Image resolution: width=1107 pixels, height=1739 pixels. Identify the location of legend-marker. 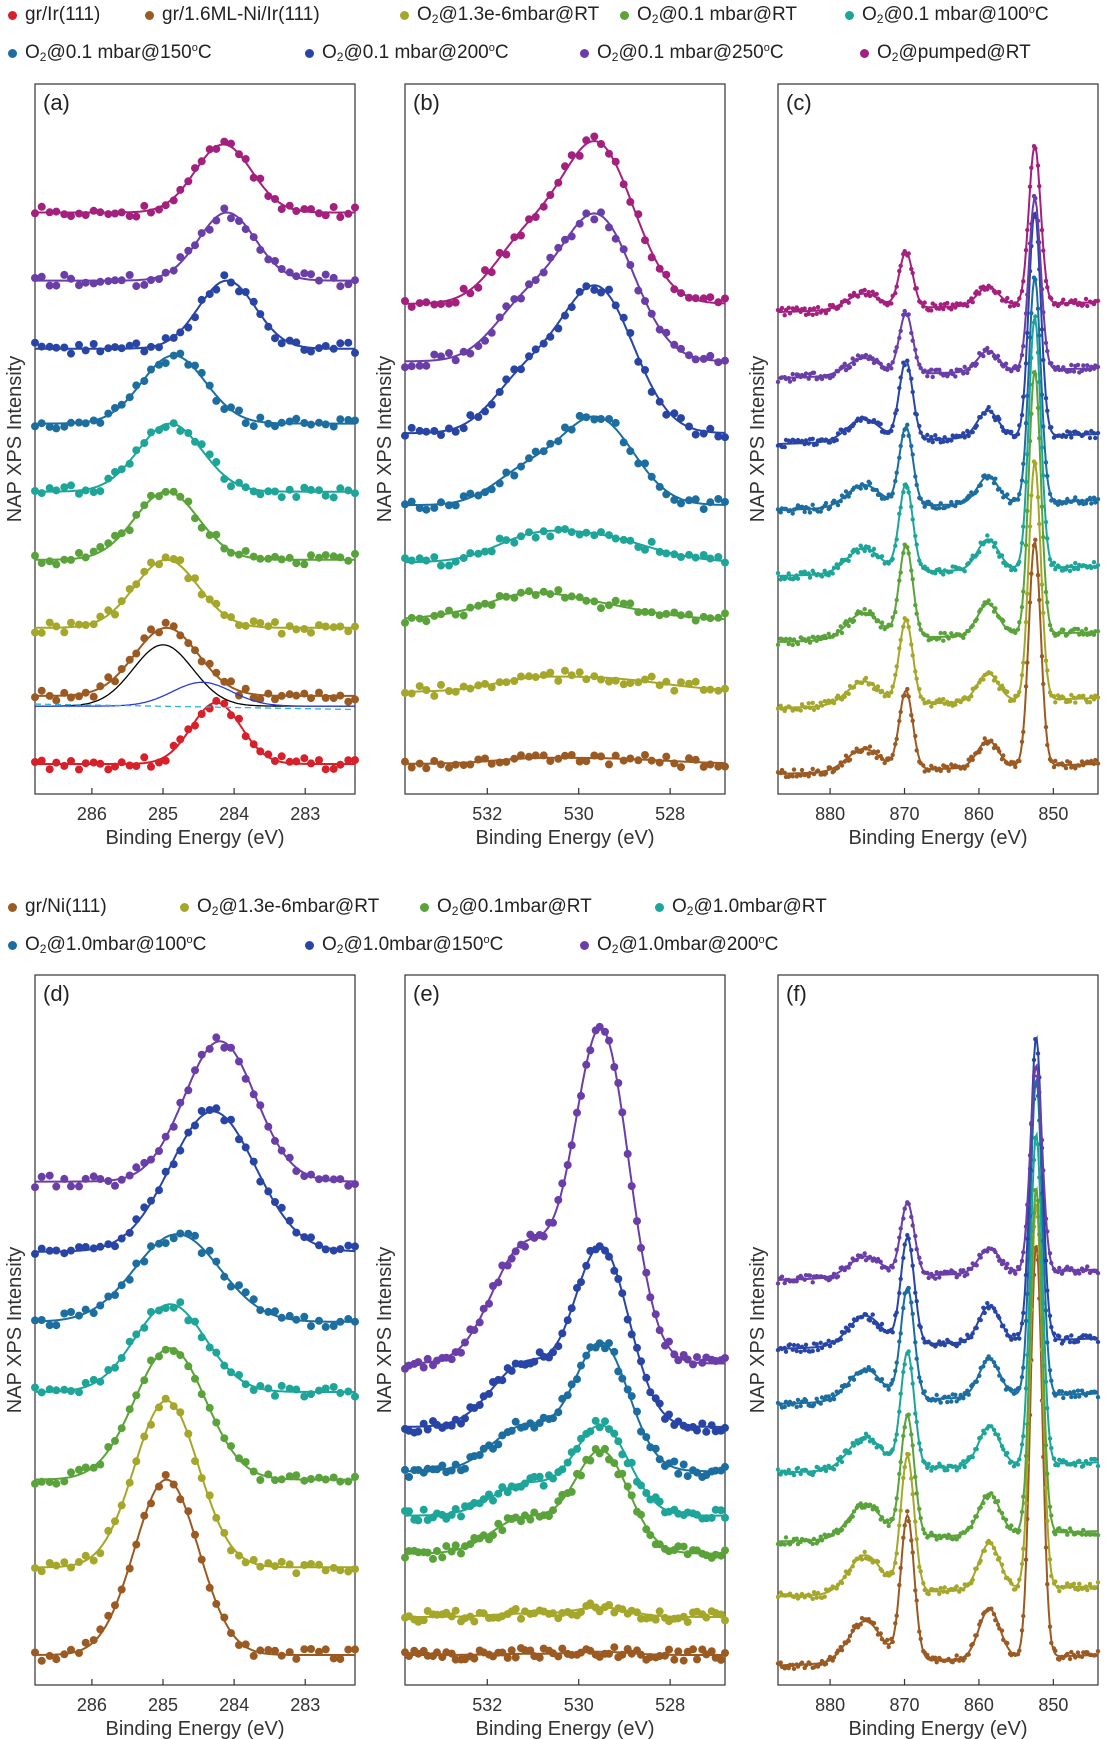
(659, 907).